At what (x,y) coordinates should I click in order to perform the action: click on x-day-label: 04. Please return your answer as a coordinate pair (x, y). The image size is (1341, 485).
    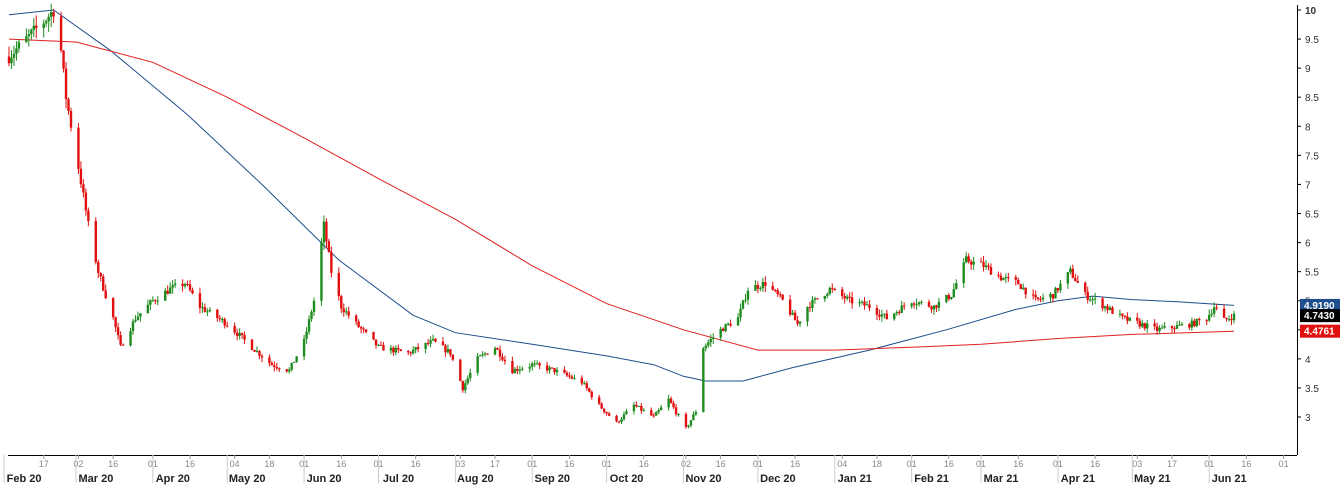
    Looking at the image, I should click on (842, 464).